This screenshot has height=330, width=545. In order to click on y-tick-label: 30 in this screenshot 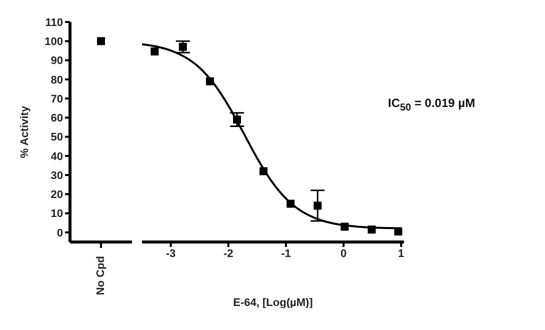, I will do `click(56, 176)`.